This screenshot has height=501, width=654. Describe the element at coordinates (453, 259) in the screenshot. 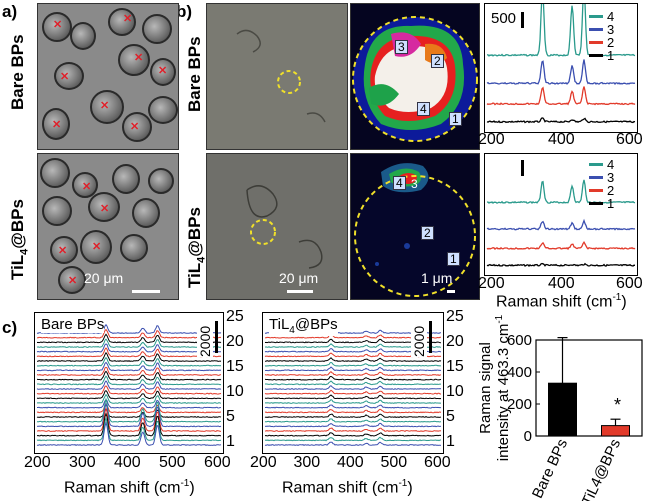

I see `heat-label-1b: 1` at that location.